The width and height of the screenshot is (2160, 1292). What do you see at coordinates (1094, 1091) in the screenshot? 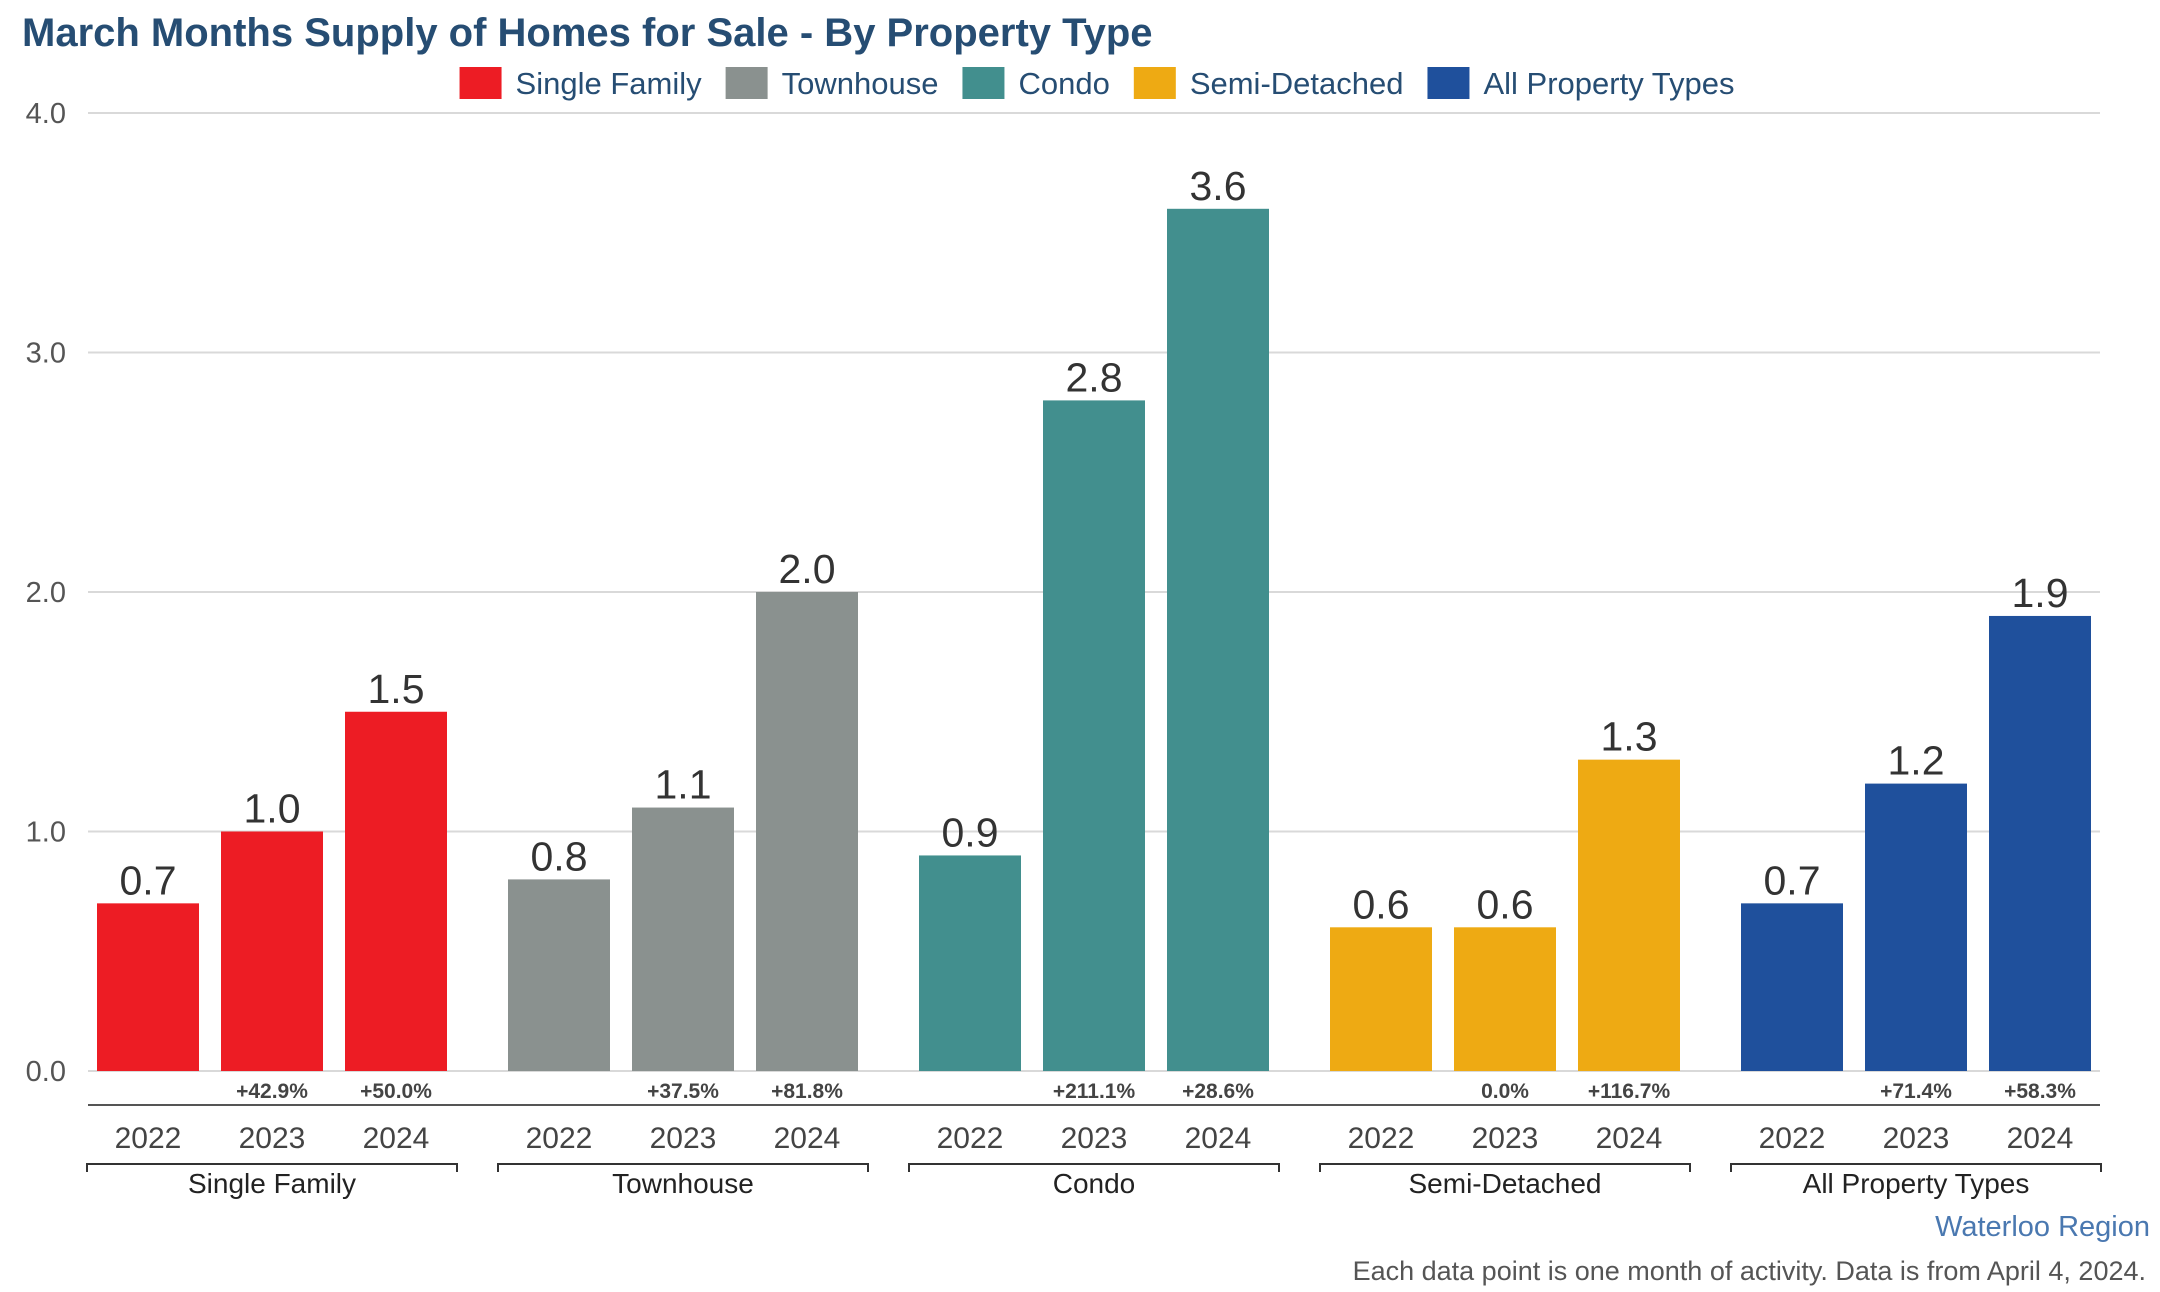
I see `change-label: +211.1%` at bounding box center [1094, 1091].